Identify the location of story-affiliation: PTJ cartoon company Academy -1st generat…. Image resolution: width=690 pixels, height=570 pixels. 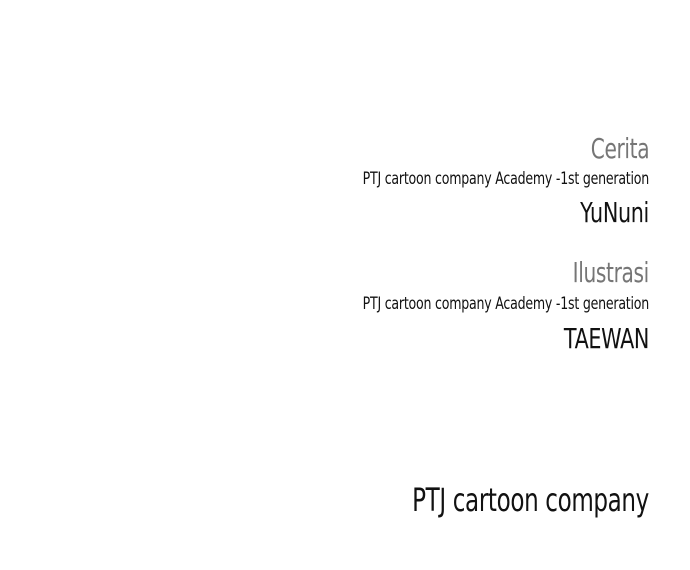
(506, 179).